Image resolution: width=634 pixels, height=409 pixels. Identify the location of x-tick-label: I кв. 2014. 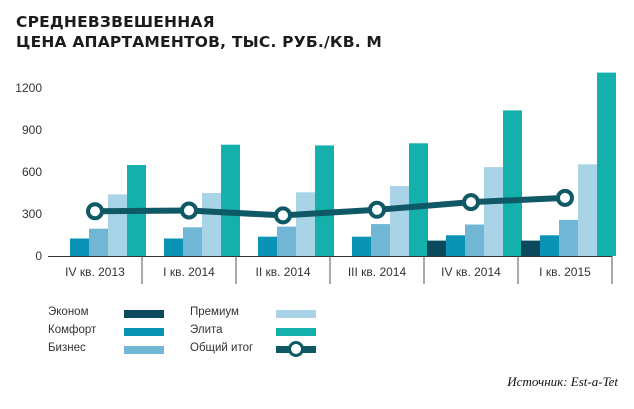
(189, 272).